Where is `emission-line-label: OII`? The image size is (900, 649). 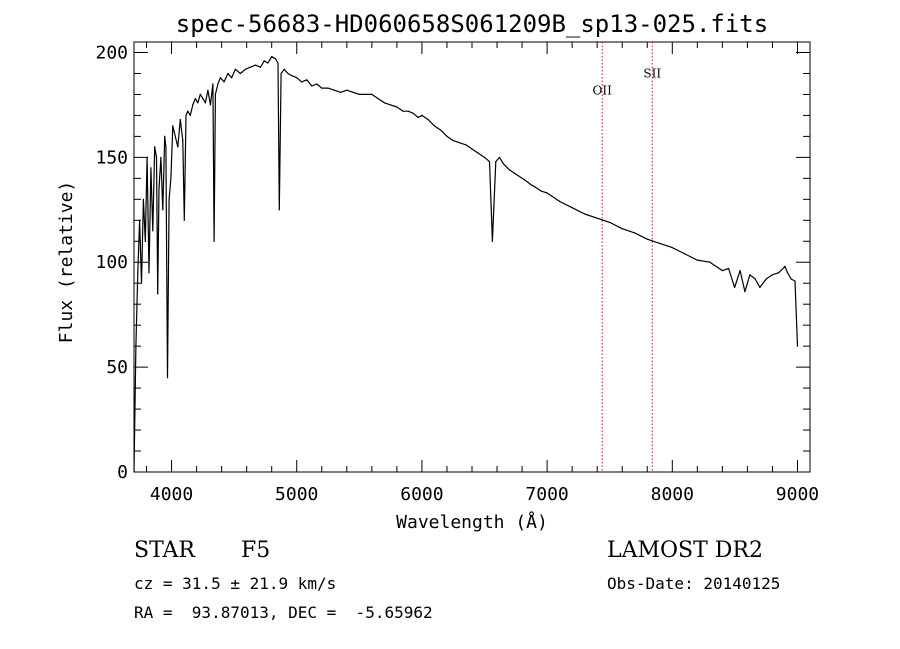 emission-line-label: OII is located at coordinates (603, 90).